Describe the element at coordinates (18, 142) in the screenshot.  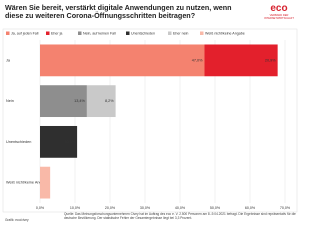
I see `y-tick-label: Unentschieden` at that location.